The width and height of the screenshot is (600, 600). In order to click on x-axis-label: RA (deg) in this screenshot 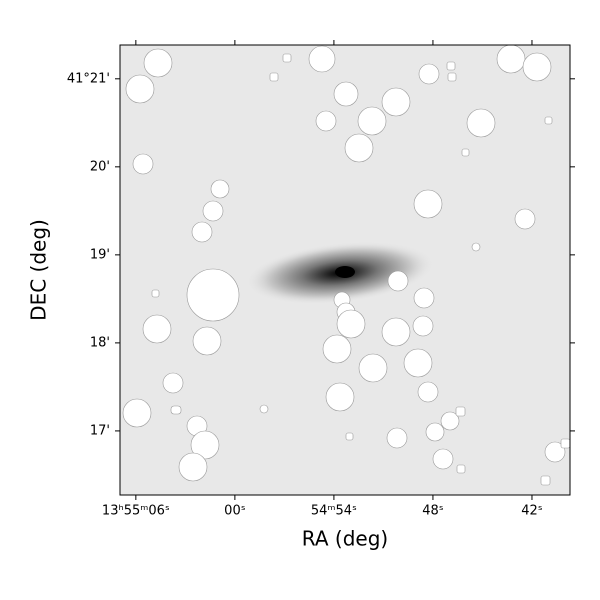, I will do `click(345, 539)`.